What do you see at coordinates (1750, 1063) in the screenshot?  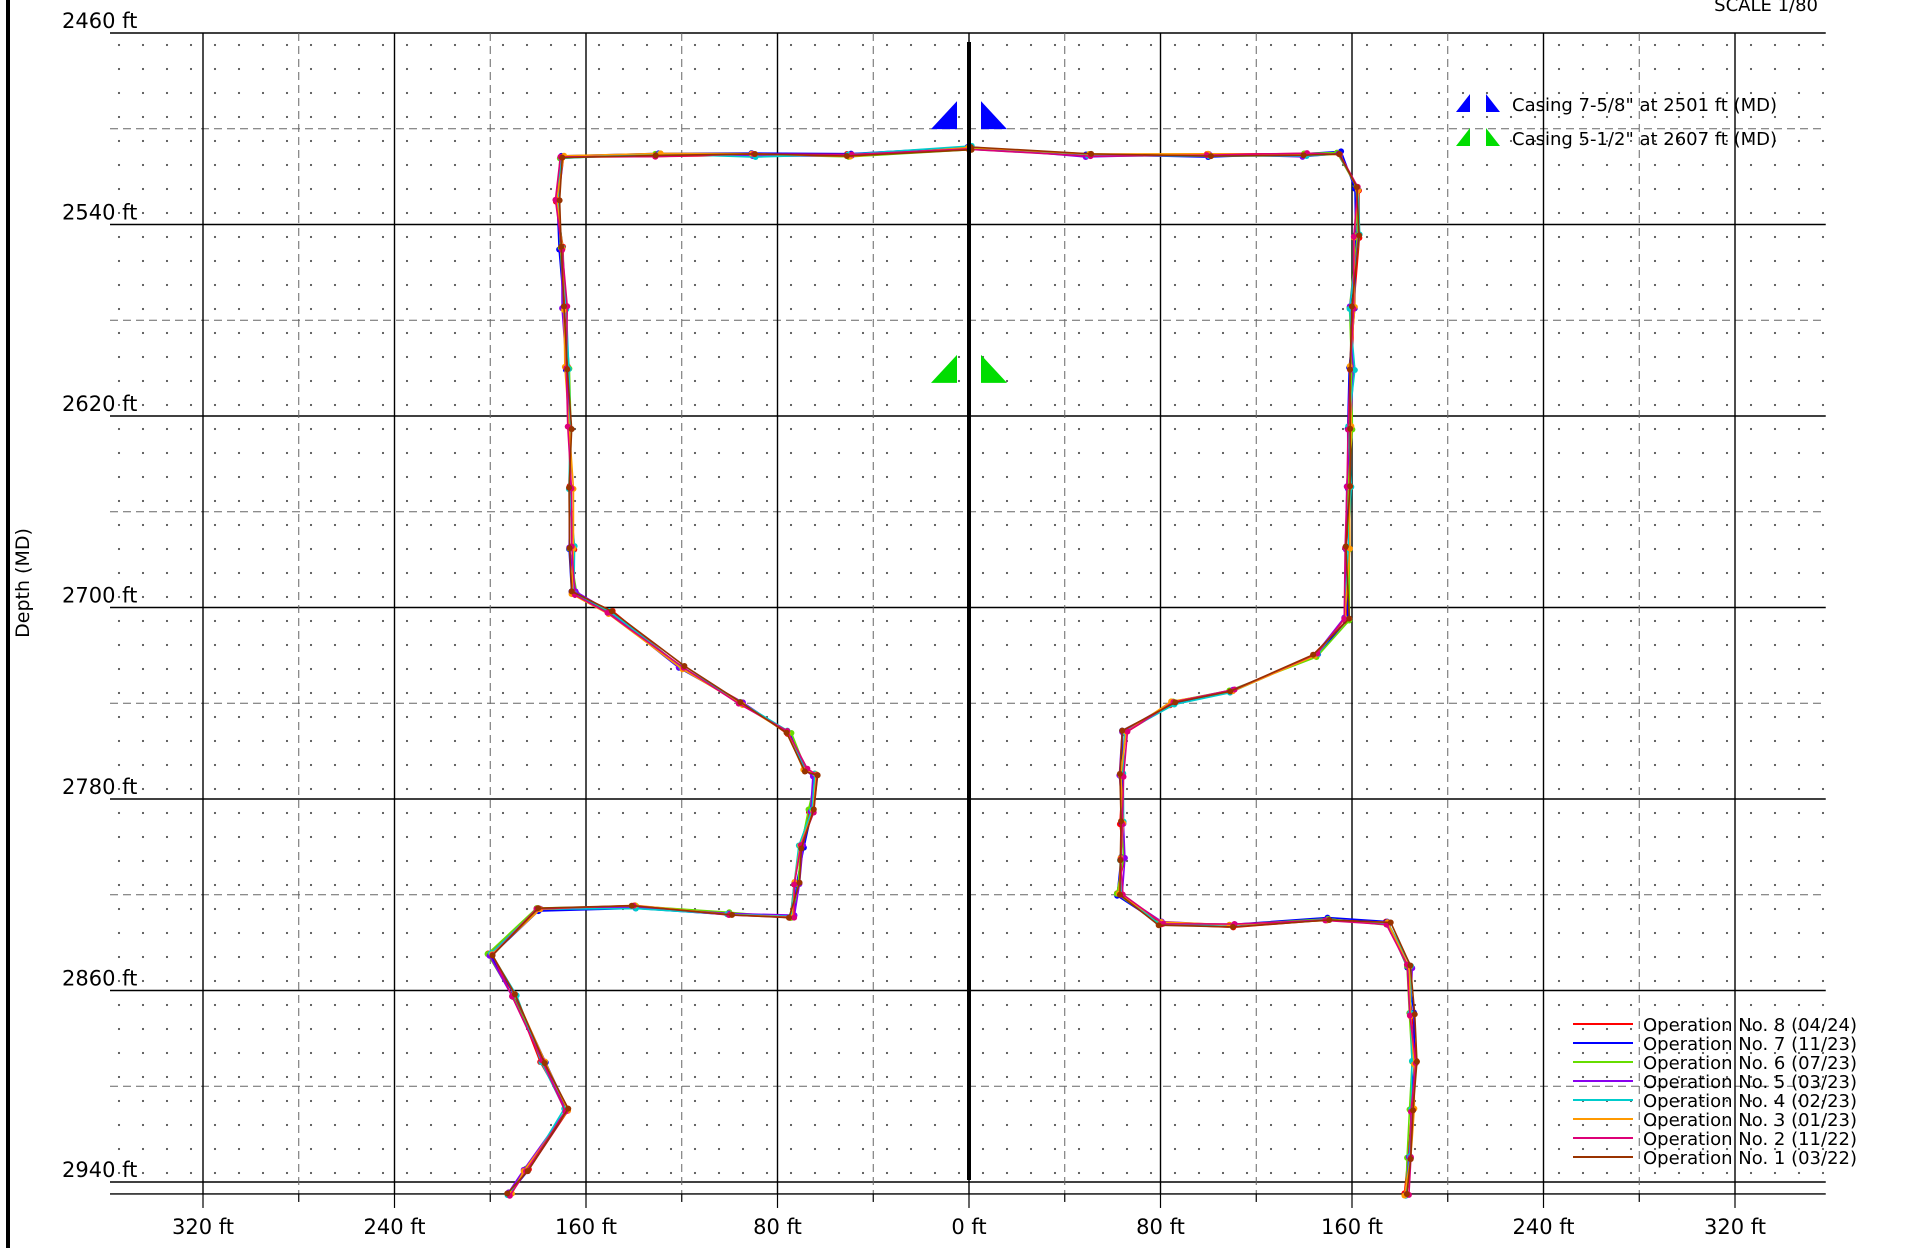 I see `legend-entry-label: Operation No. 6 (07/23)` at bounding box center [1750, 1063].